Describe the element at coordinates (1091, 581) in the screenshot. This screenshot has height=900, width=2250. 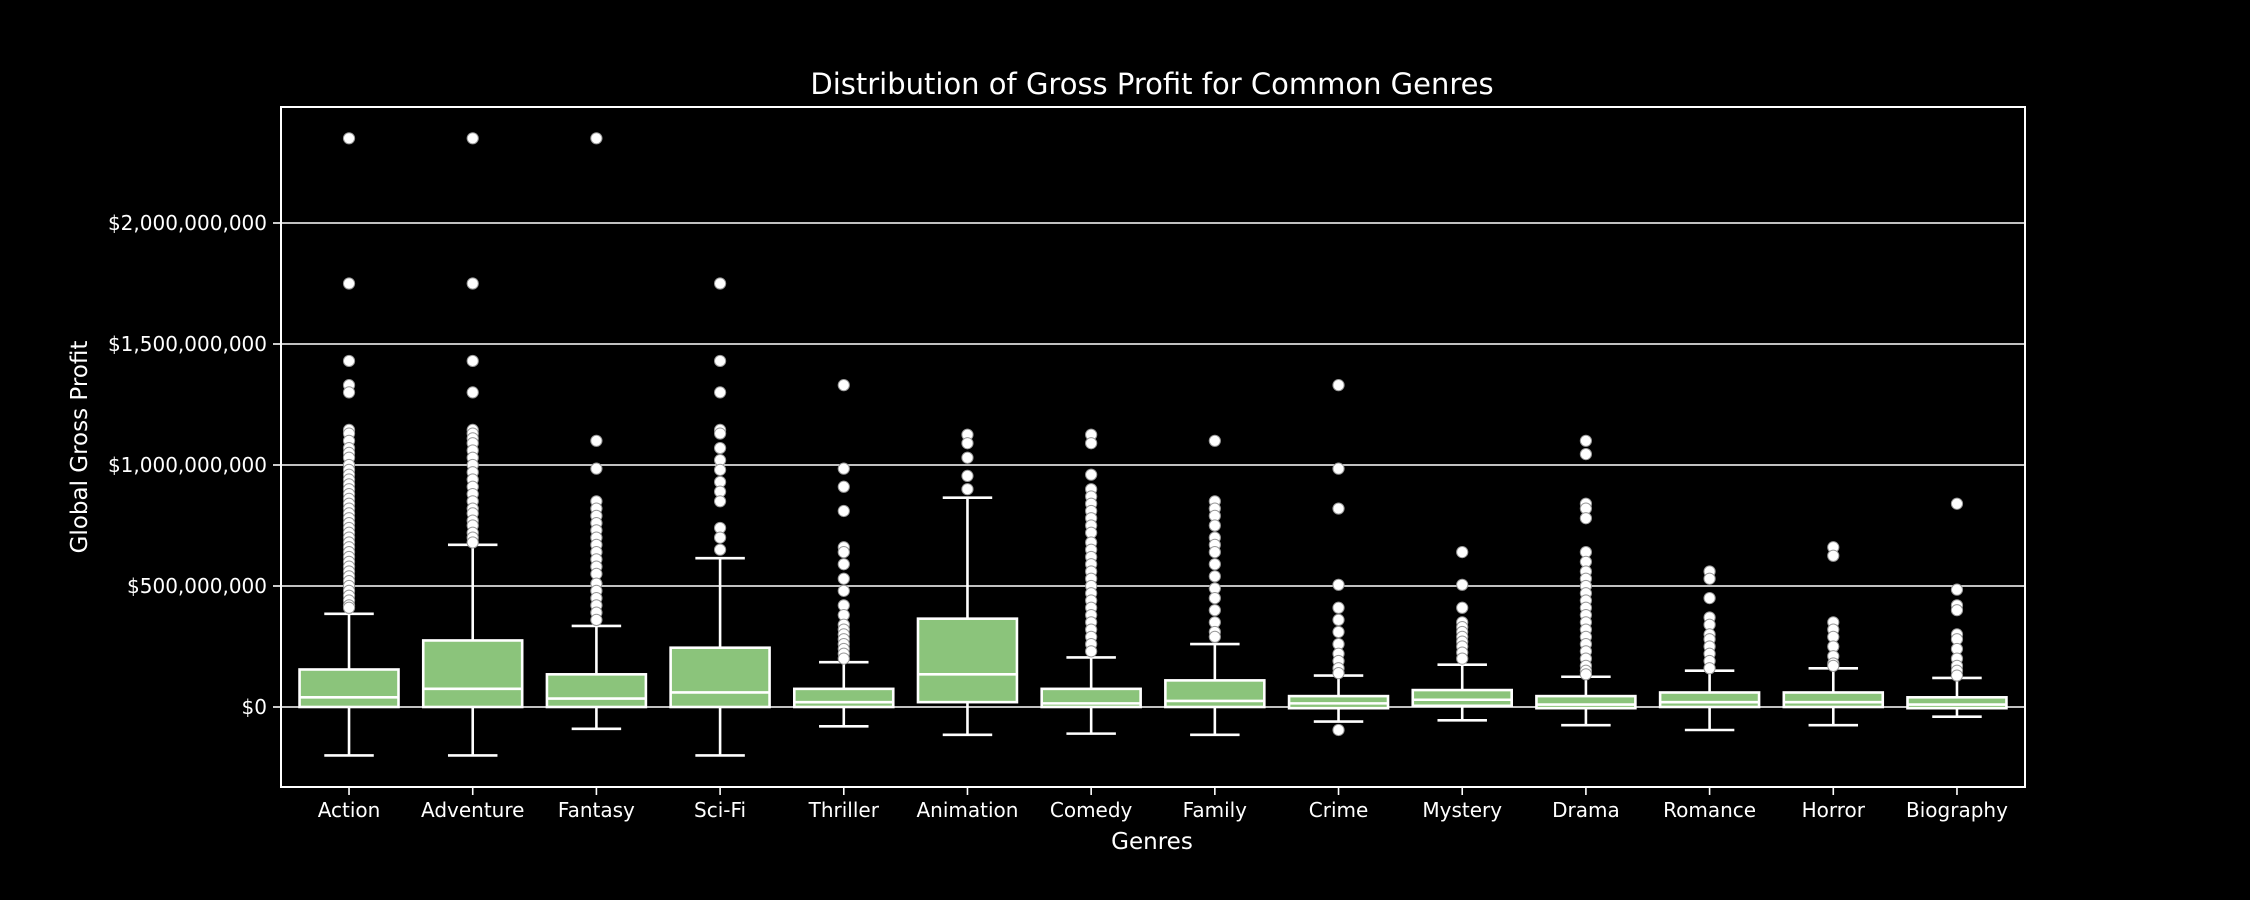
I see `box-comedy` at that location.